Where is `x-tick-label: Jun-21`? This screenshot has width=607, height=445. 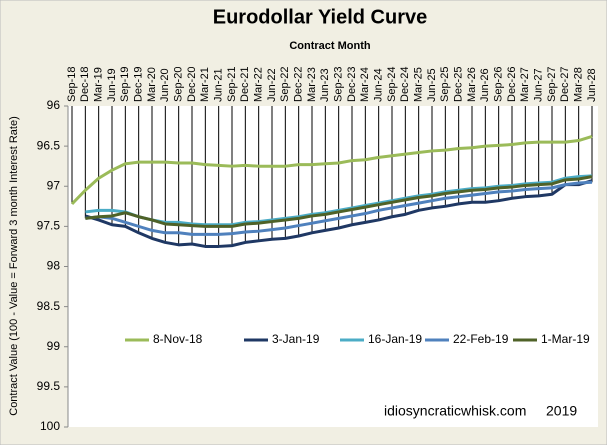
x-tick-label: Jun-21 is located at coordinates (219, 85).